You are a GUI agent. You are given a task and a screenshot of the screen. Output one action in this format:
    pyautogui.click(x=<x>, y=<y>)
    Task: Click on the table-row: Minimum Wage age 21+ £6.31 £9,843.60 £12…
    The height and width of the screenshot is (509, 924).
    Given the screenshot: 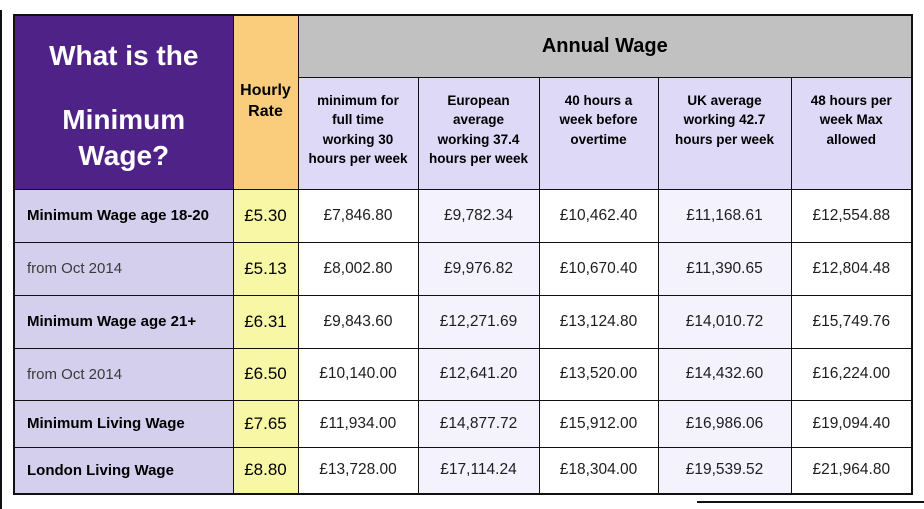 What is the action you would take?
    pyautogui.click(x=463, y=321)
    